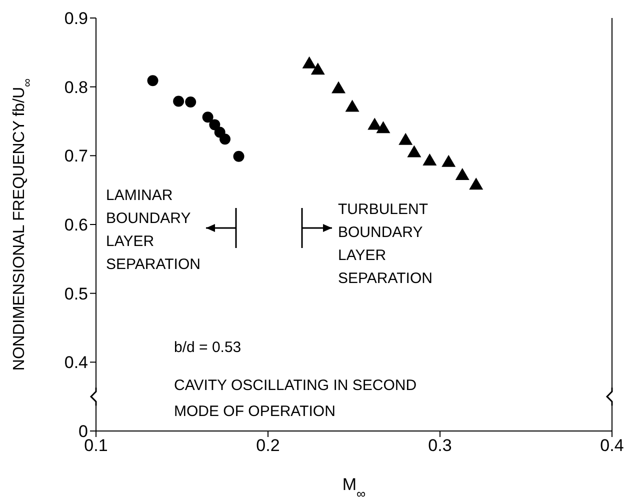  What do you see at coordinates (354, 486) in the screenshot?
I see `x-axis-title: M$_{∞}$` at bounding box center [354, 486].